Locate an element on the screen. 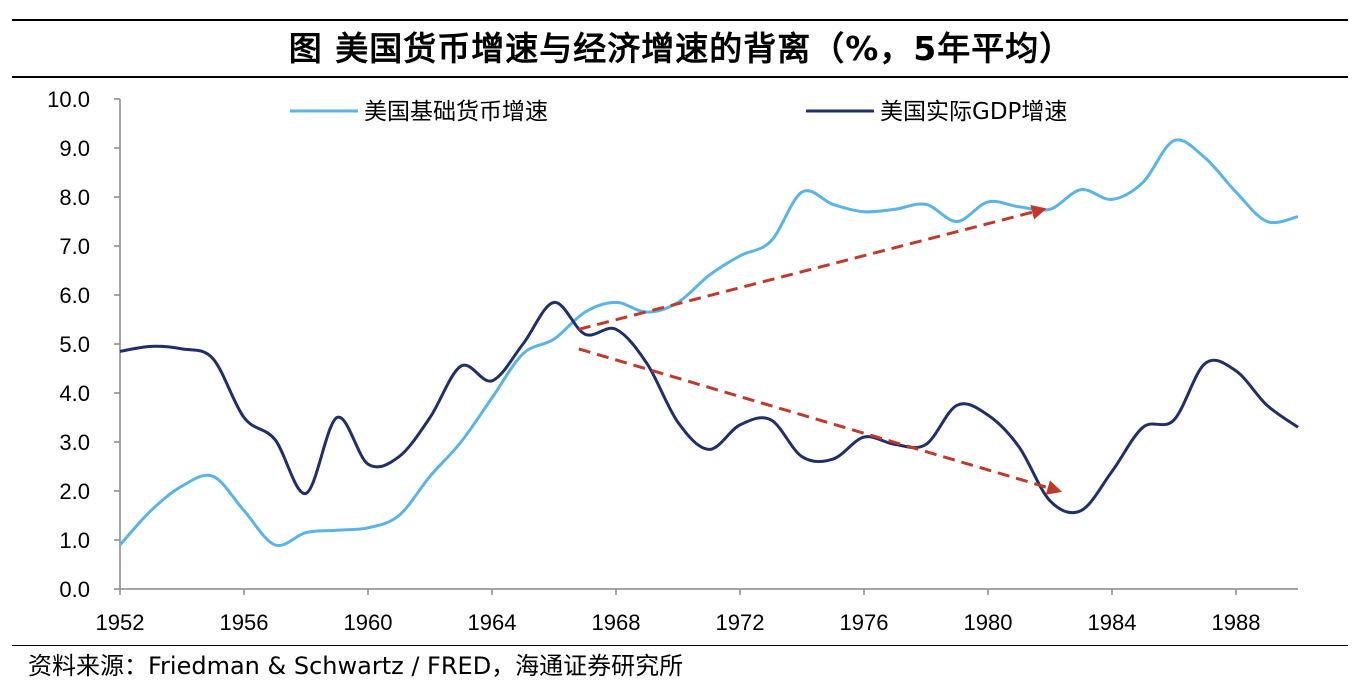 The width and height of the screenshot is (1362, 690). x-tick-label: 1960 is located at coordinates (368, 622).